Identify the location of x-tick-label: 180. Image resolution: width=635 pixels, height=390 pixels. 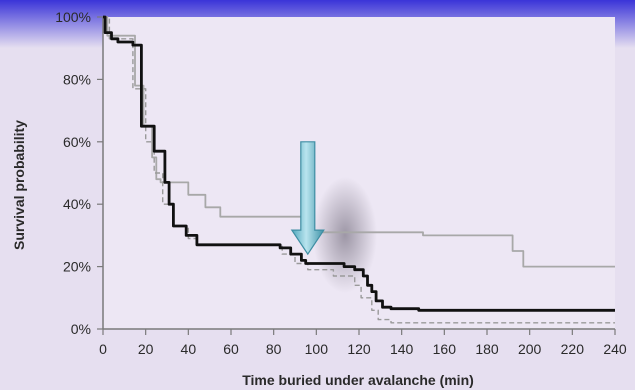
(487, 349).